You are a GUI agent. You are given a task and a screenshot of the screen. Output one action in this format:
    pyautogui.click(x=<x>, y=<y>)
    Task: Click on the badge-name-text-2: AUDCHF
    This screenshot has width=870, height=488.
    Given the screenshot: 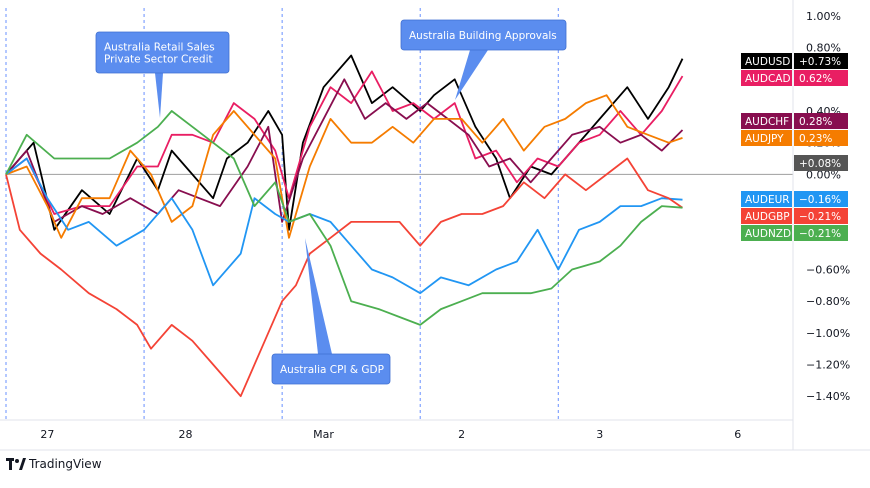 What is the action you would take?
    pyautogui.click(x=767, y=122)
    